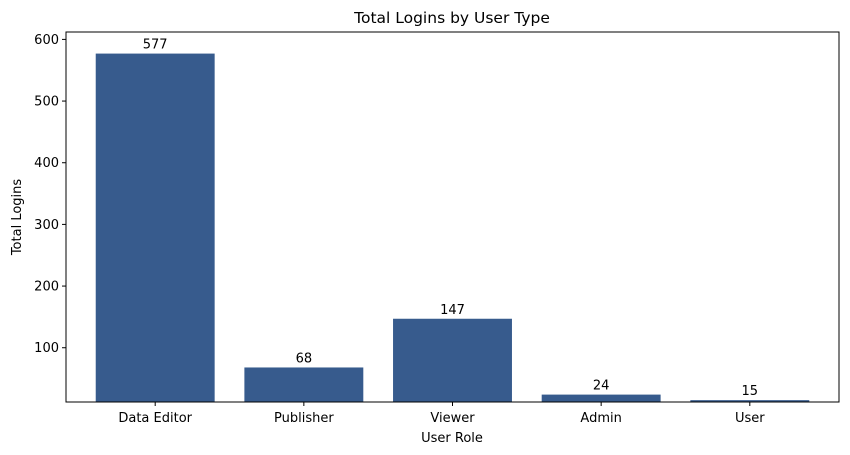  I want to click on y-tick-label: 400, so click(46, 163).